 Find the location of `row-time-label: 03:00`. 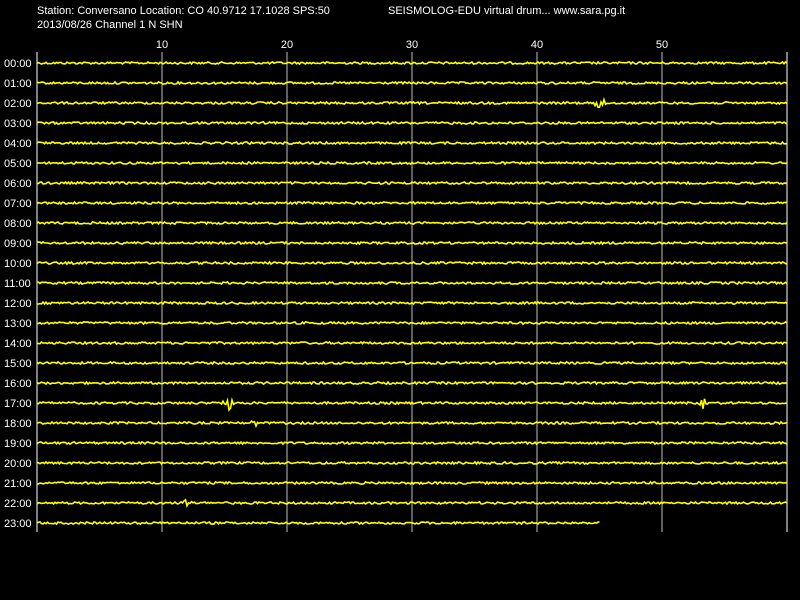

row-time-label: 03:00 is located at coordinates (18, 124).